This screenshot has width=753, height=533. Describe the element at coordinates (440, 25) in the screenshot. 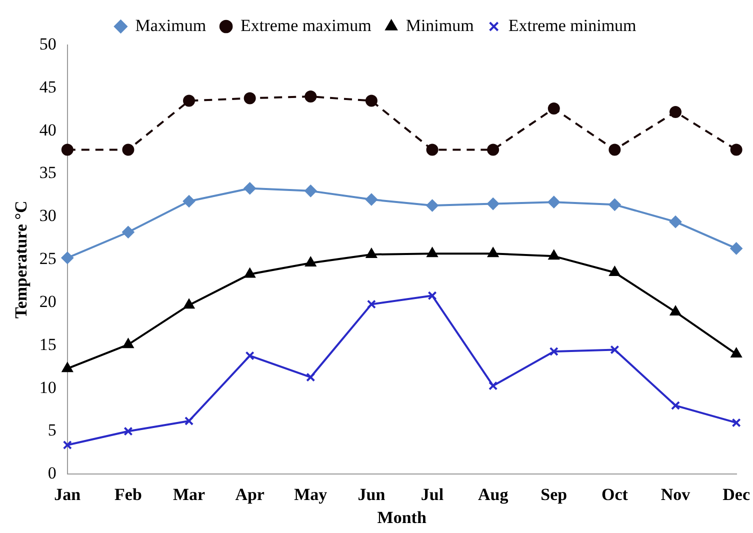

I see `legend-label: Minimum` at that location.